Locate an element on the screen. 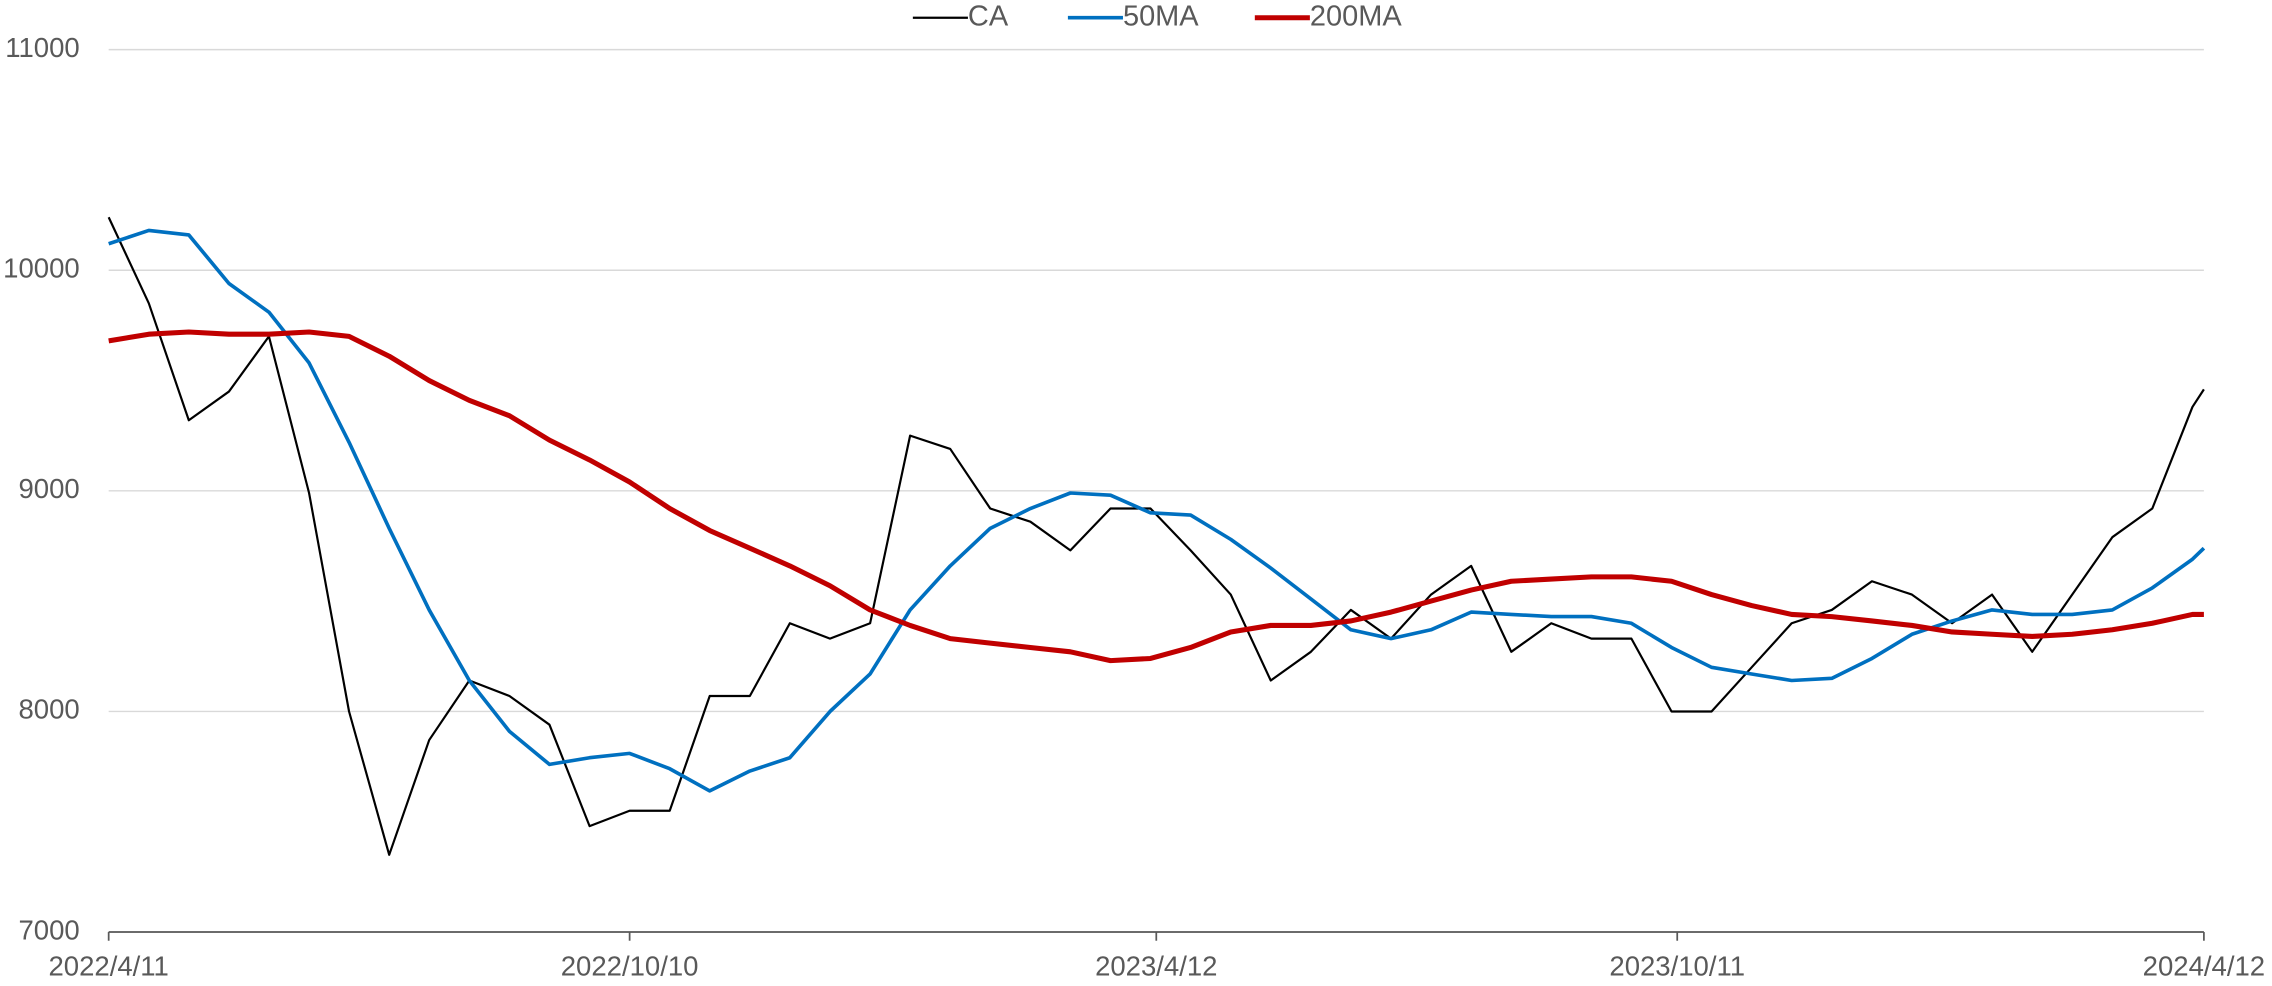 Image resolution: width=2272 pixels, height=986 pixels. y-tick-label: 9000 is located at coordinates (48, 488).